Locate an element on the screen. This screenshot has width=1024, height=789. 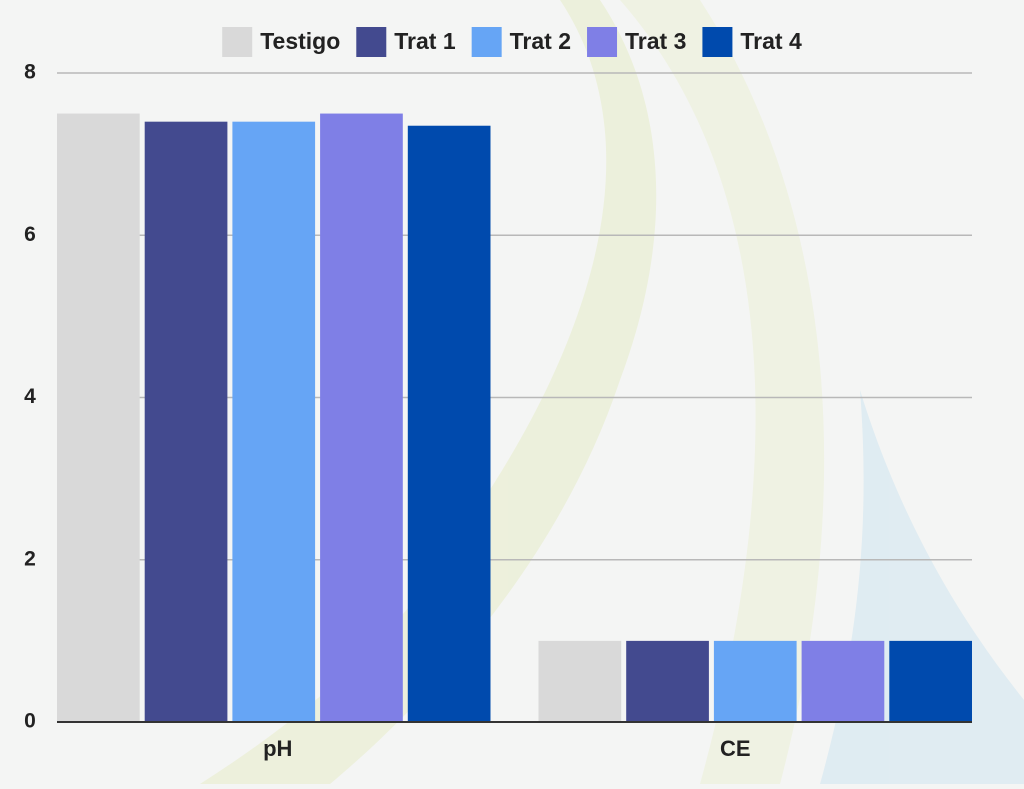
x-tick-label: CE is located at coordinates (735, 748).